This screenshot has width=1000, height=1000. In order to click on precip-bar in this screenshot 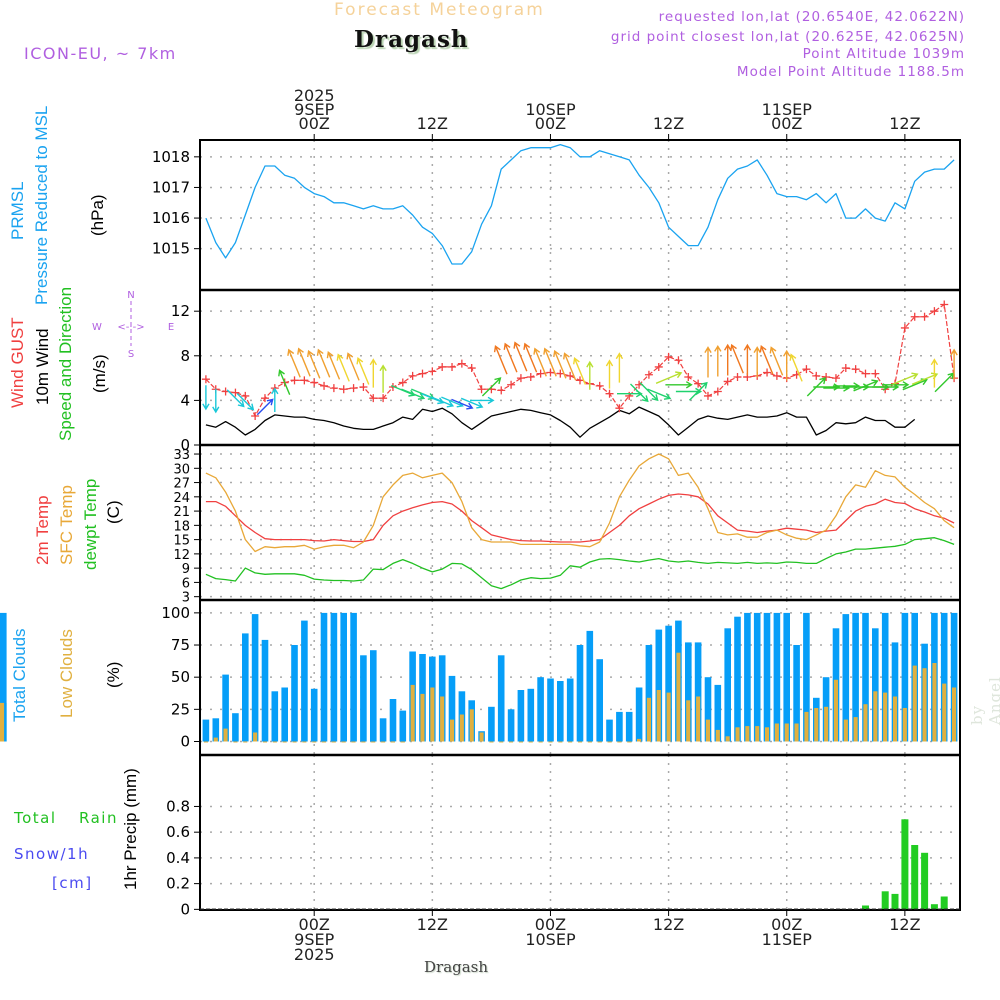, I will do `click(934, 907)`.